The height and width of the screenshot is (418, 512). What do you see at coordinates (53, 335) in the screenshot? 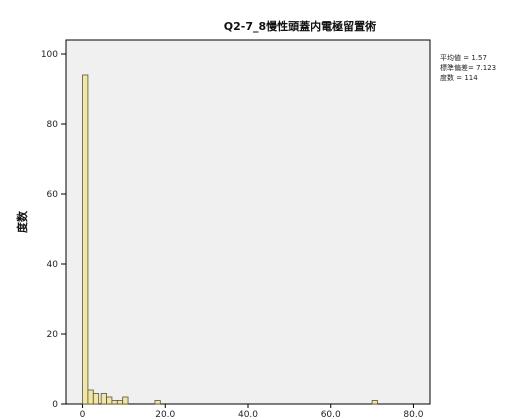
I see `y-tick-label: 20` at bounding box center [53, 335].